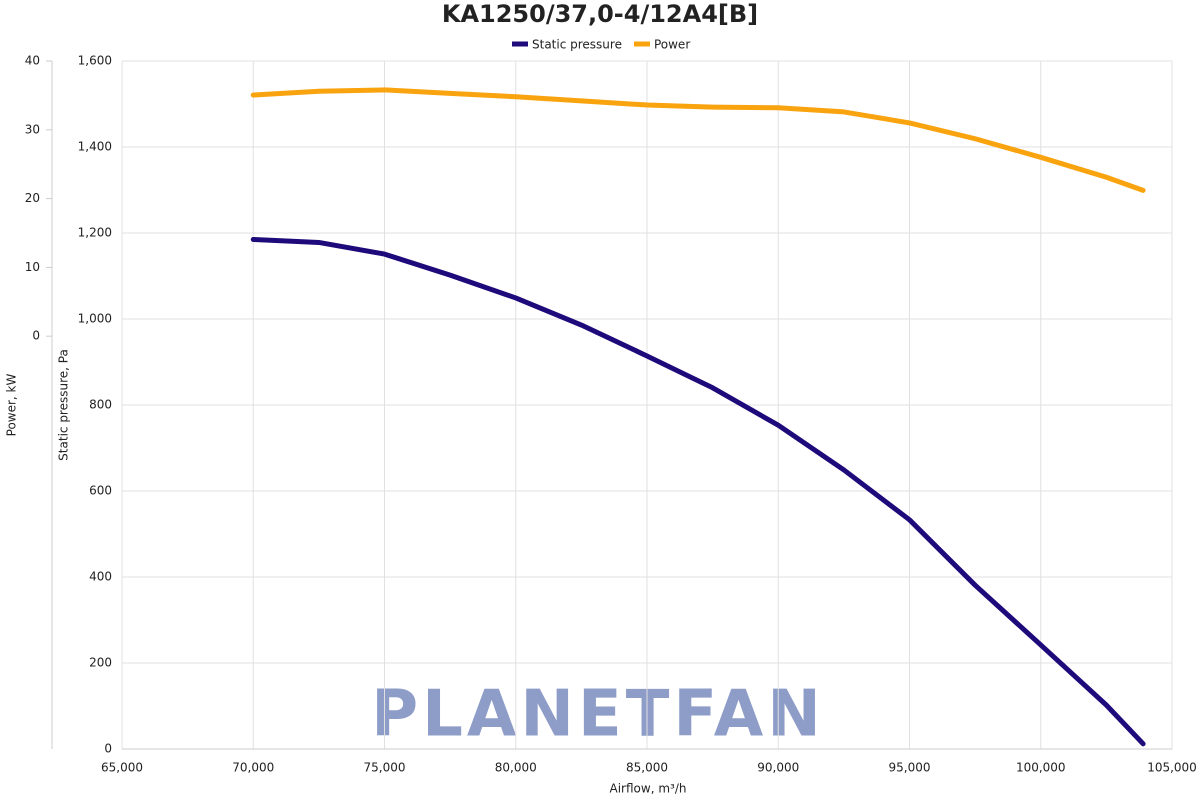 This screenshot has height=800, width=1200. What do you see at coordinates (32, 61) in the screenshot?
I see `y2-tick-label: 40` at bounding box center [32, 61].